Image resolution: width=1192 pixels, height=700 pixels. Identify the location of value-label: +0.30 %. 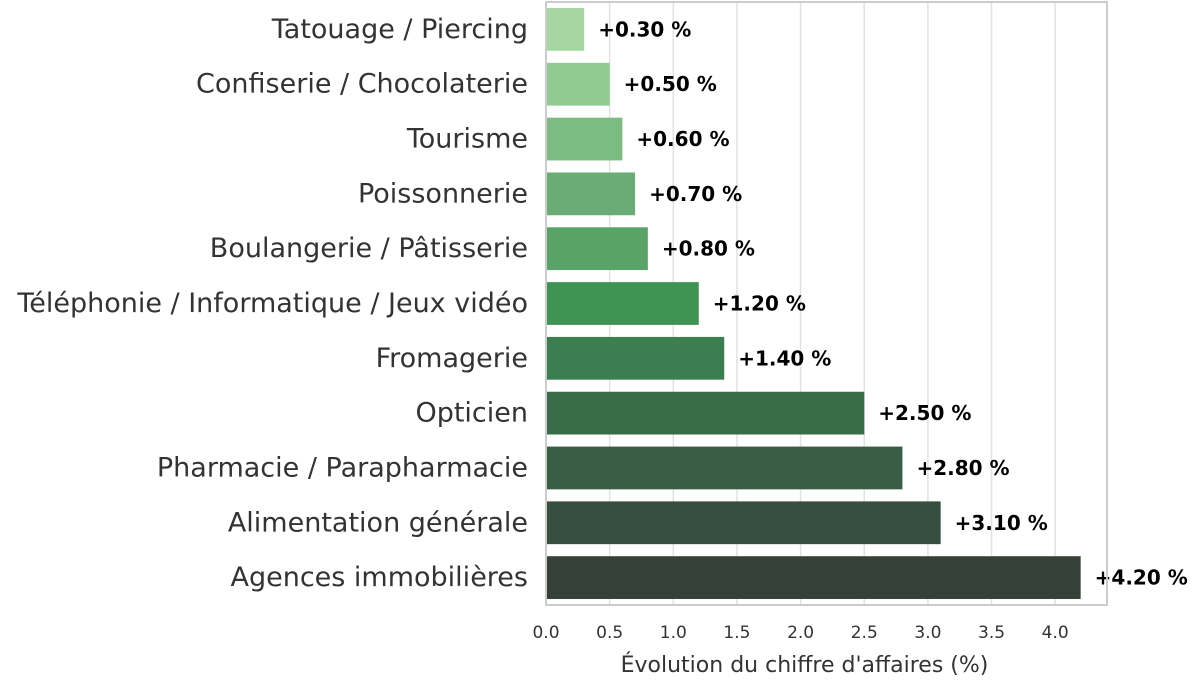
(644, 29).